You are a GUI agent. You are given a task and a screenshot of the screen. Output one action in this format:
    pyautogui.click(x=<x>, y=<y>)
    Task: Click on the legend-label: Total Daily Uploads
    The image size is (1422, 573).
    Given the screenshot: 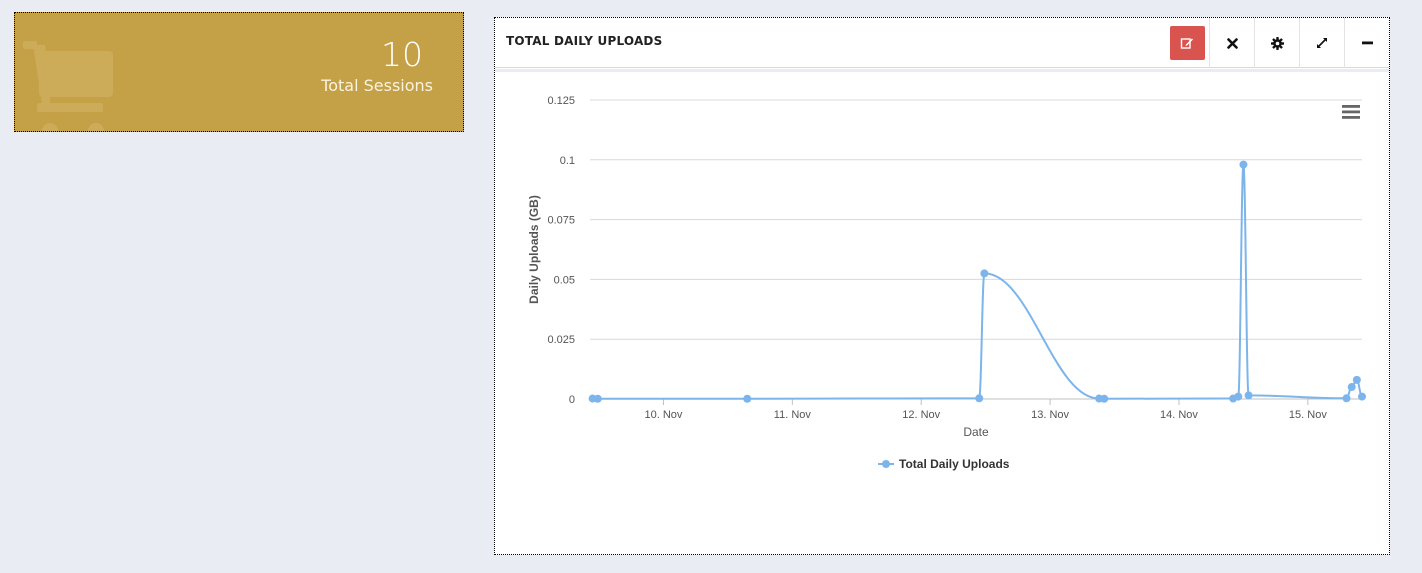 What is the action you would take?
    pyautogui.click(x=954, y=464)
    